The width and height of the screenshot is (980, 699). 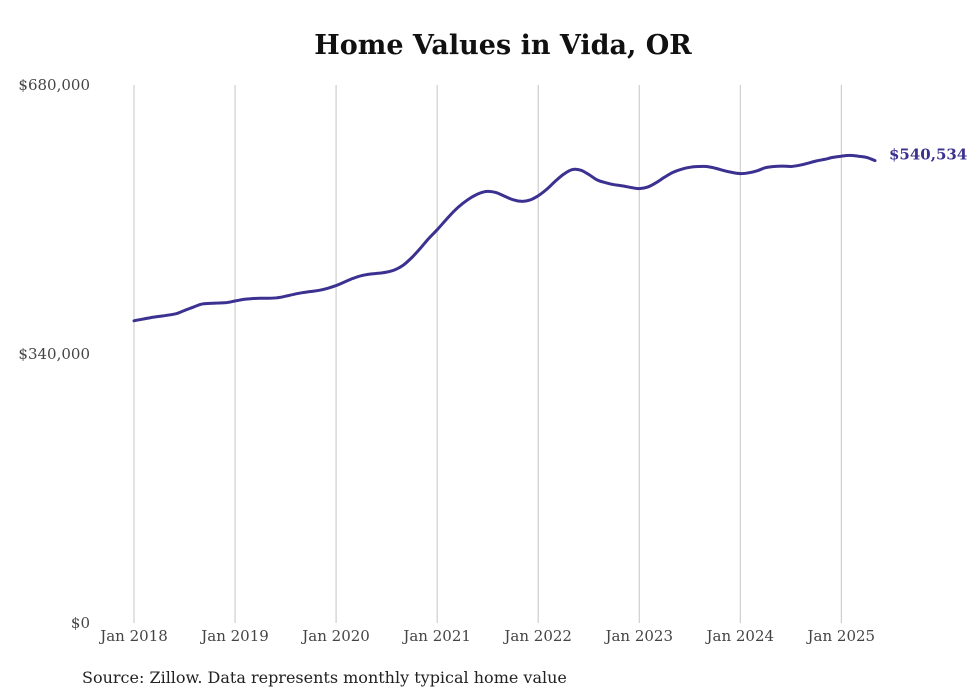 What do you see at coordinates (436, 636) in the screenshot?
I see `x-tick-label: Jan 2021` at bounding box center [436, 636].